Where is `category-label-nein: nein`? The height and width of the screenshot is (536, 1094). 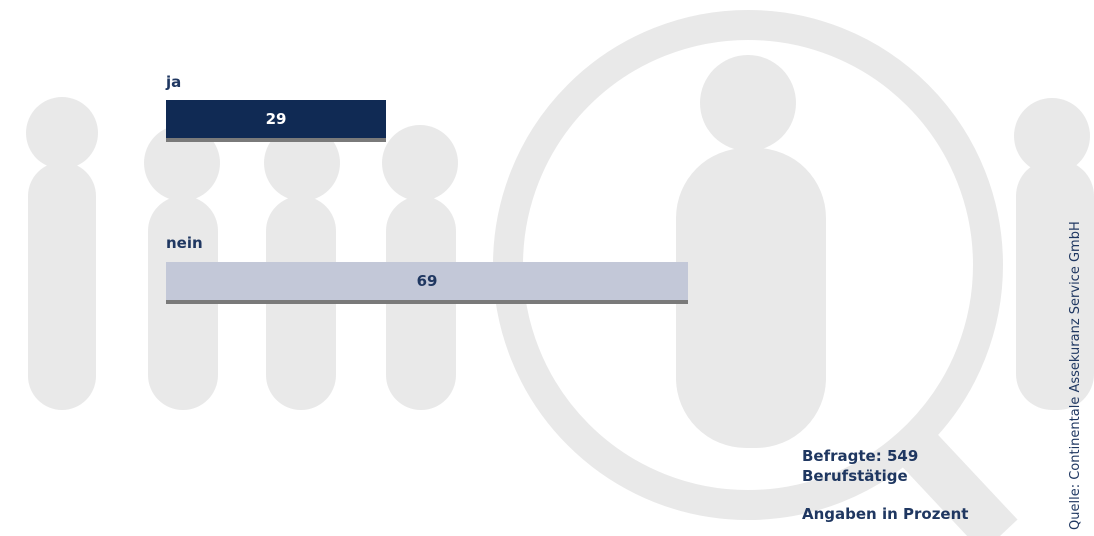
category-label-nein: nein is located at coordinates (184, 243).